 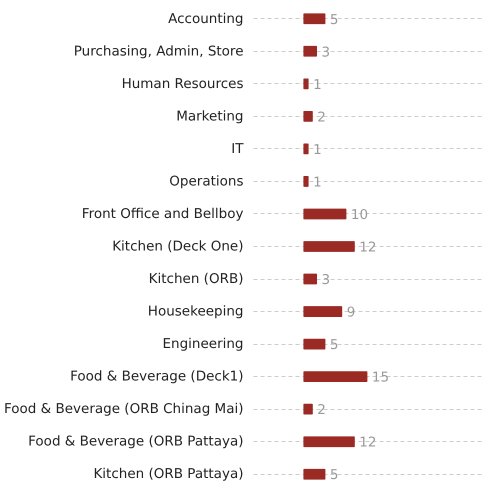 What do you see at coordinates (196, 279) in the screenshot?
I see `y-tick-label: Kitchen (ORB)` at bounding box center [196, 279].